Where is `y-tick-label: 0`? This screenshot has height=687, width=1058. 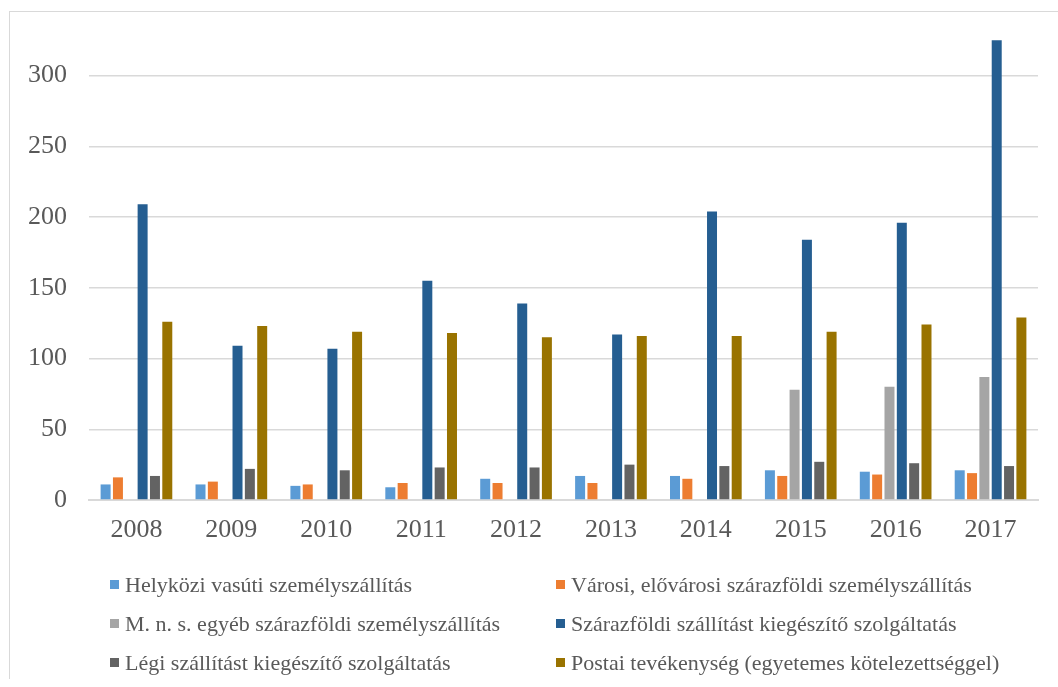 y-tick-label: 0 is located at coordinates (60, 498).